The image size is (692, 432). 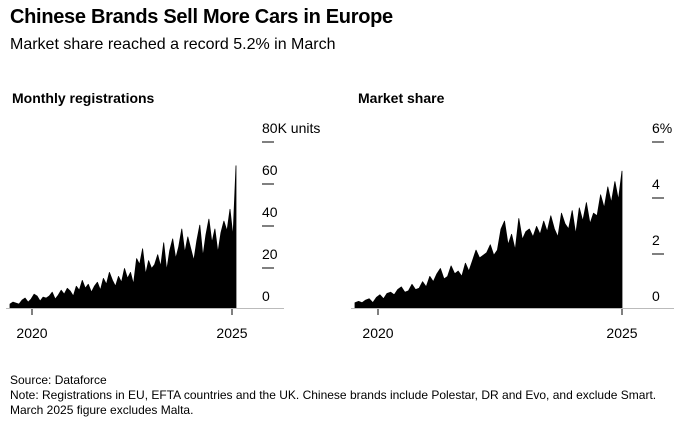 What do you see at coordinates (656, 240) in the screenshot?
I see `y-tick-label: 2` at bounding box center [656, 240].